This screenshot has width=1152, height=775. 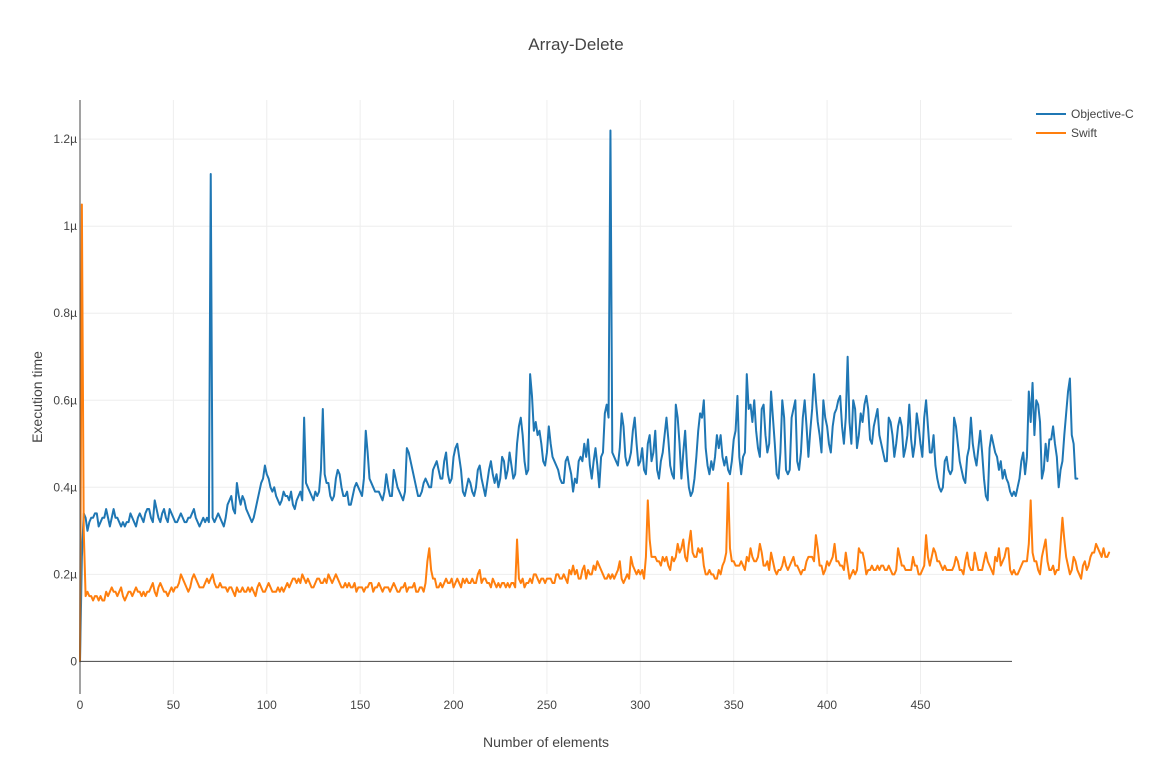 What do you see at coordinates (80, 705) in the screenshot?
I see `x-tick-label: 0` at bounding box center [80, 705].